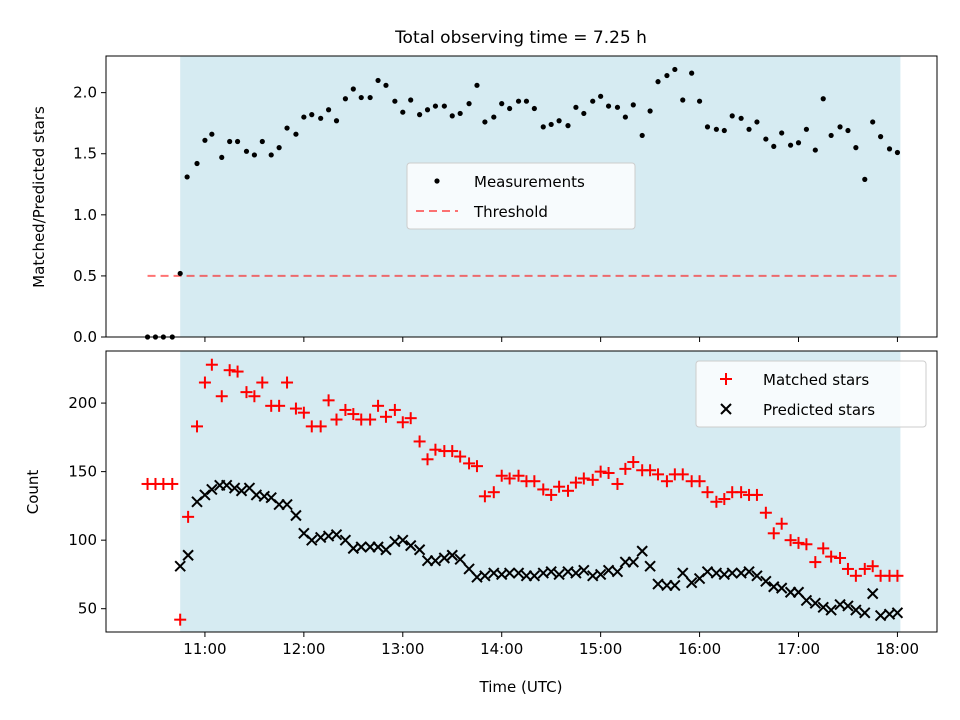 Image resolution: width=960 pixels, height=720 pixels. What do you see at coordinates (726, 379) in the screenshot?
I see `legend-matched-marker` at bounding box center [726, 379].